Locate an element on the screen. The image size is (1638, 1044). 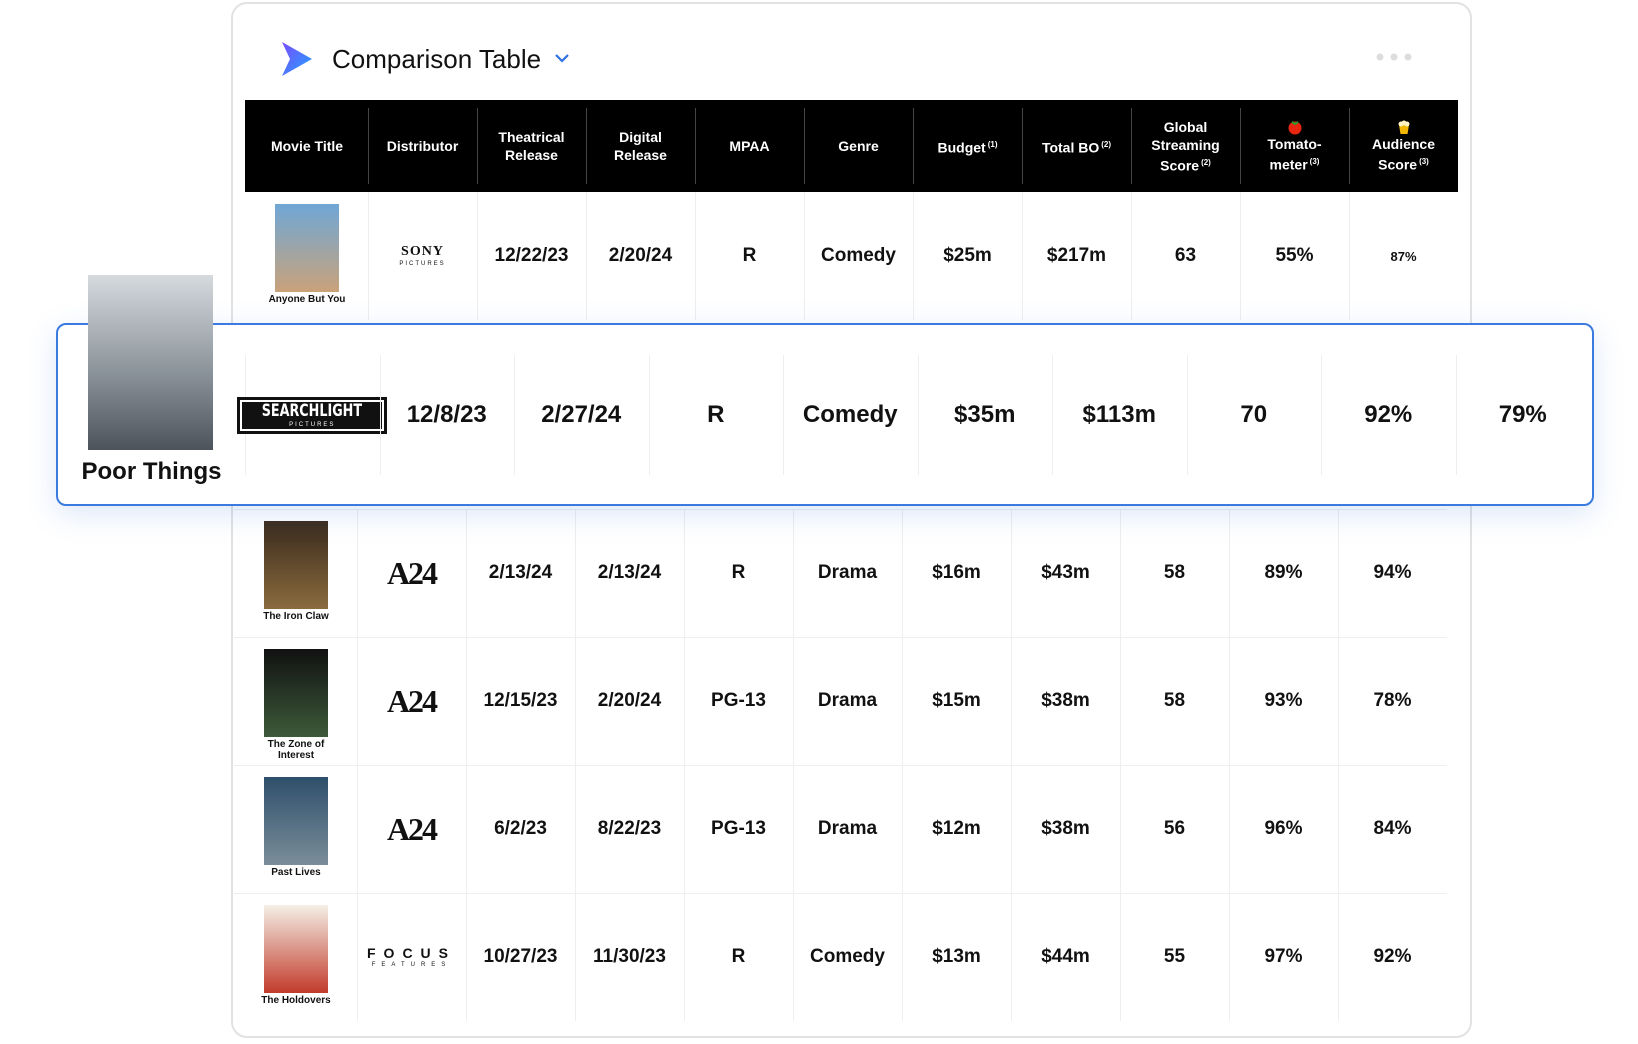
row-divider is located at coordinates (840, 893).